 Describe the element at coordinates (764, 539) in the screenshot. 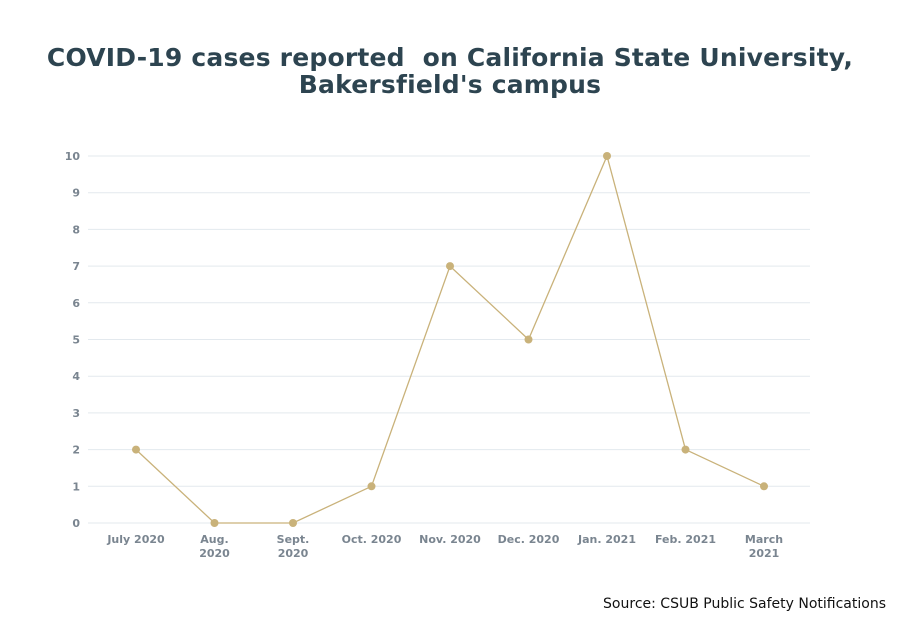

I see `x-tick-label-line: March` at that location.